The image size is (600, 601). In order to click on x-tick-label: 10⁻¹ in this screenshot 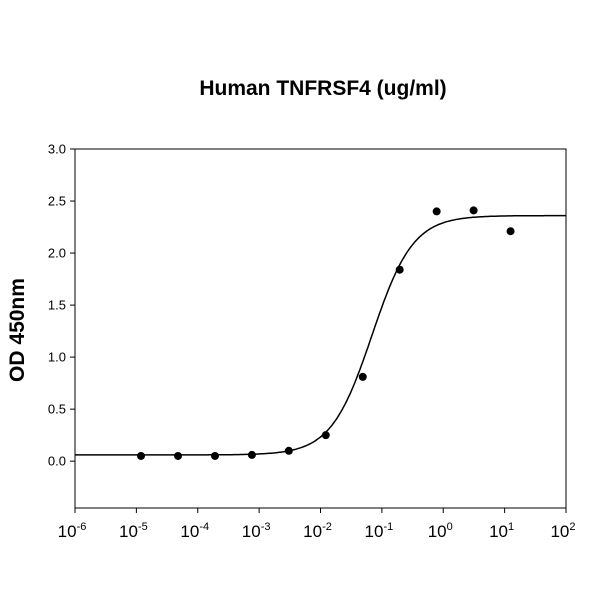, I will do `click(379, 531)`.